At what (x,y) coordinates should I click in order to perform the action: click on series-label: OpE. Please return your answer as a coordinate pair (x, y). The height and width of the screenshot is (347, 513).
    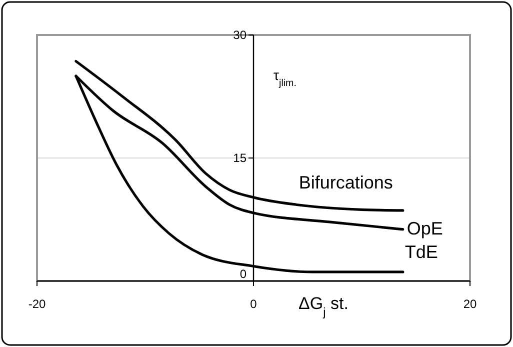
    Looking at the image, I should click on (424, 228).